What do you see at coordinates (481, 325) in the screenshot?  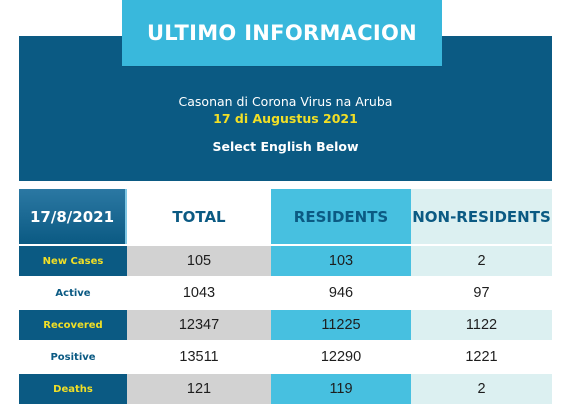 I see `non-residents-value: 1122` at bounding box center [481, 325].